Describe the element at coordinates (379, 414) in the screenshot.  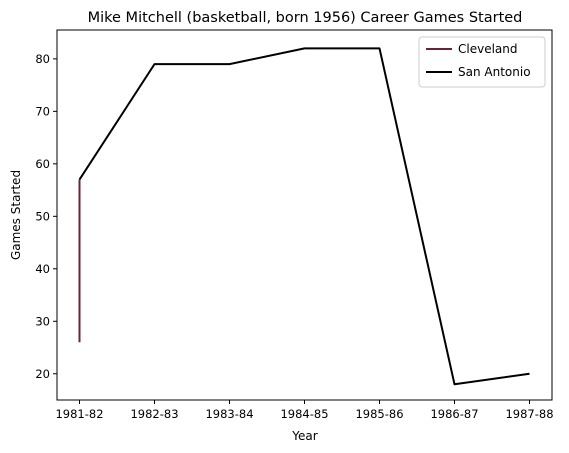
I see `x-tick-label: 1985-86` at that location.